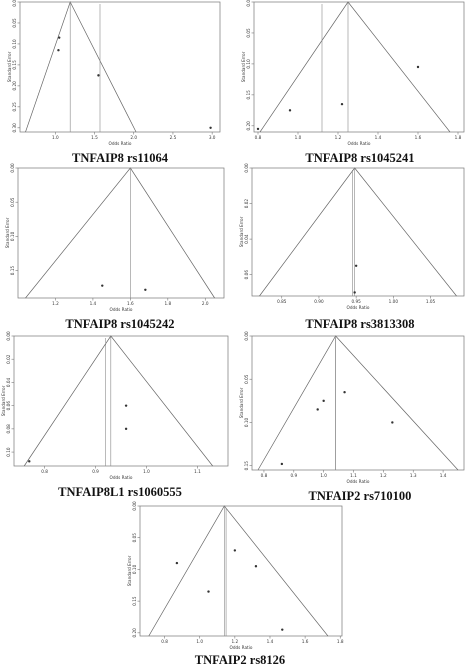  I want to click on x-tick-label: 2.0, so click(205, 303).